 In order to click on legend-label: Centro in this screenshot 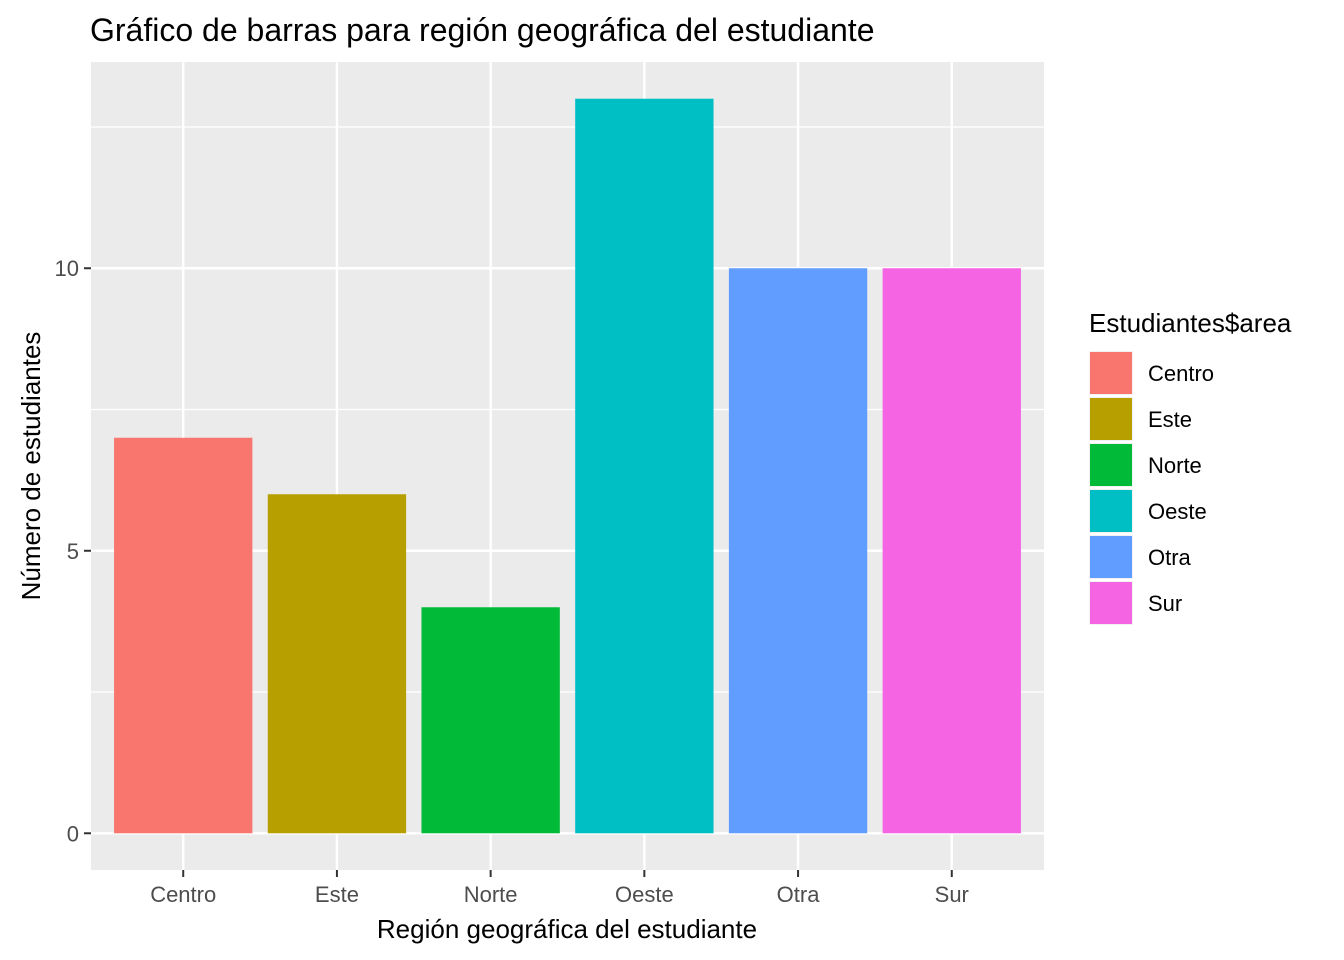, I will do `click(1181, 373)`.